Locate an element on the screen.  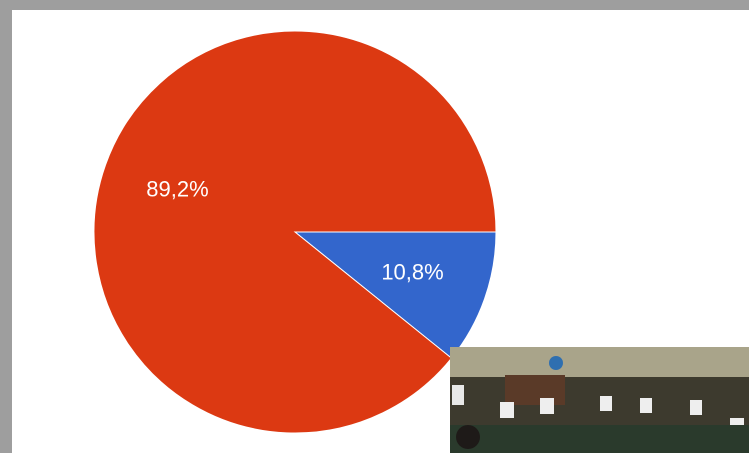
slice-label: 10,8% is located at coordinates (412, 271).